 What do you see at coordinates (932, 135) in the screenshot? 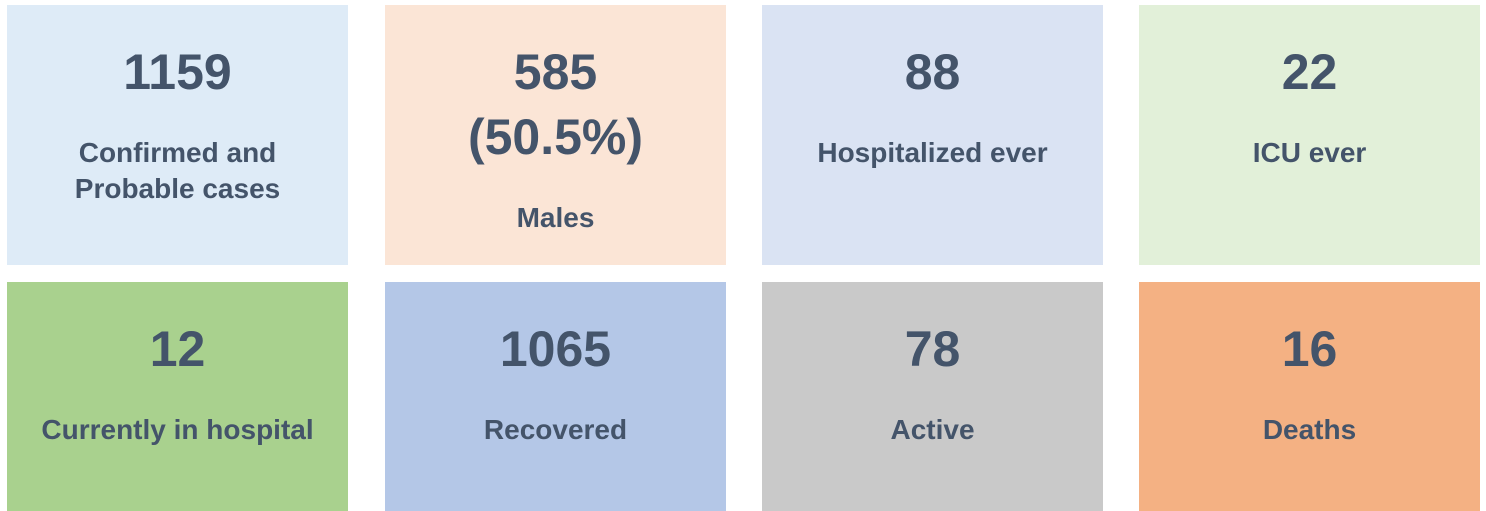
I see `stat-tile: 88 Hospitalized ever` at bounding box center [932, 135].